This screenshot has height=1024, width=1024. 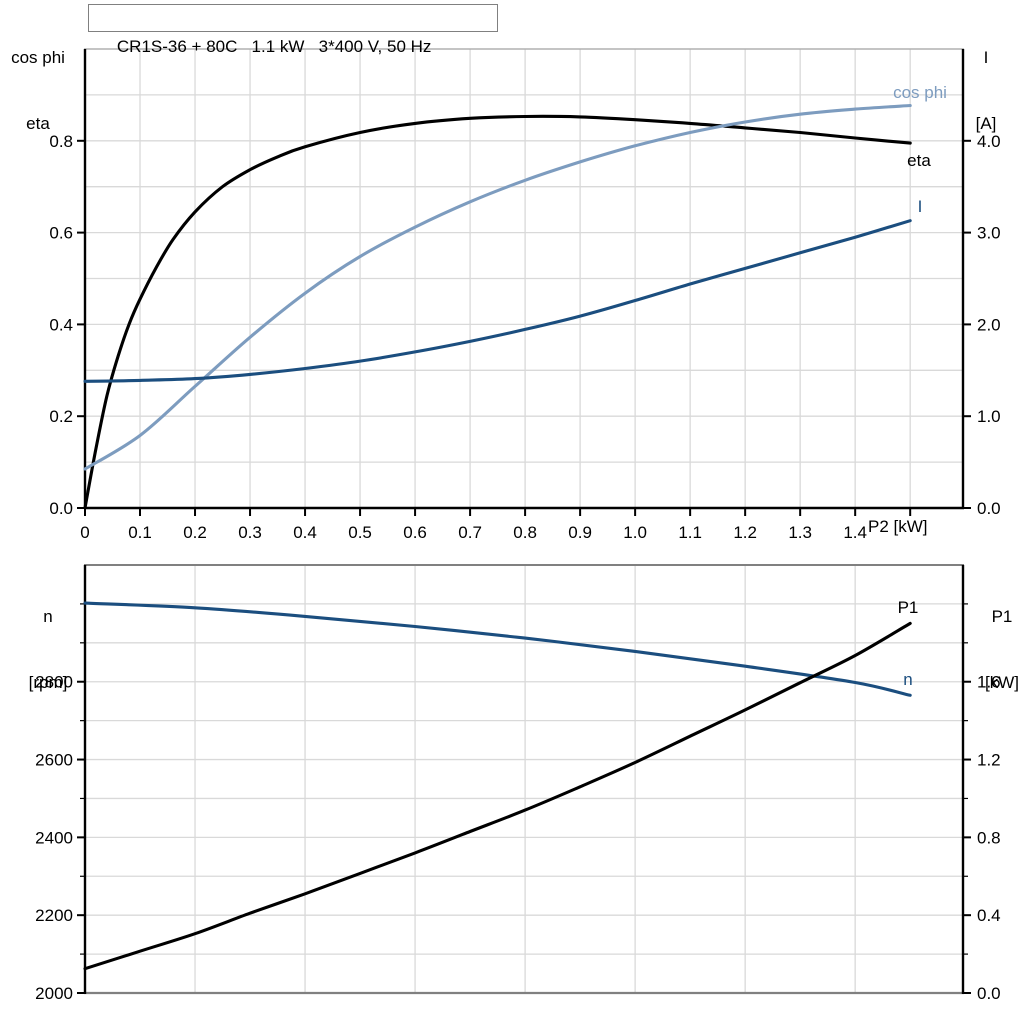 I want to click on x-tick-label: 0.4, so click(x=305, y=532).